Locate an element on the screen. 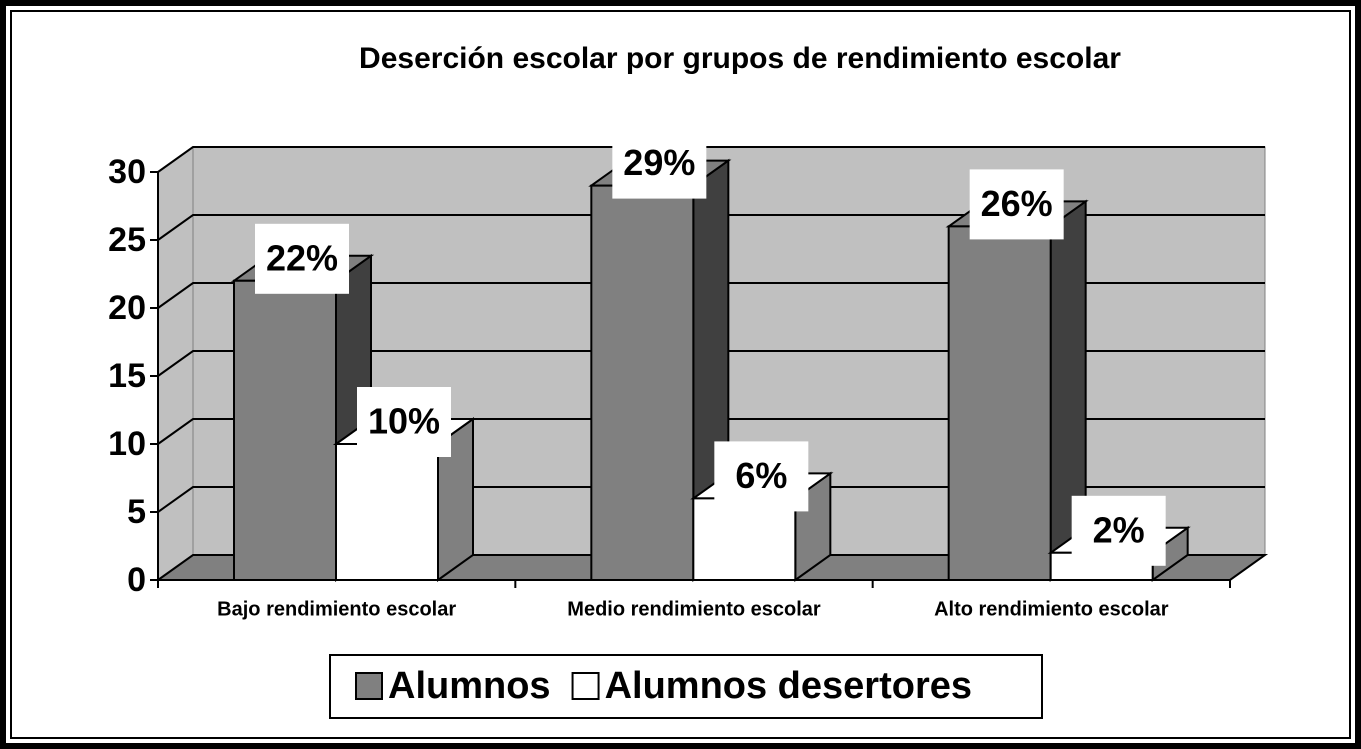 The image size is (1361, 749). y-tick-label: 20 is located at coordinates (127, 308).